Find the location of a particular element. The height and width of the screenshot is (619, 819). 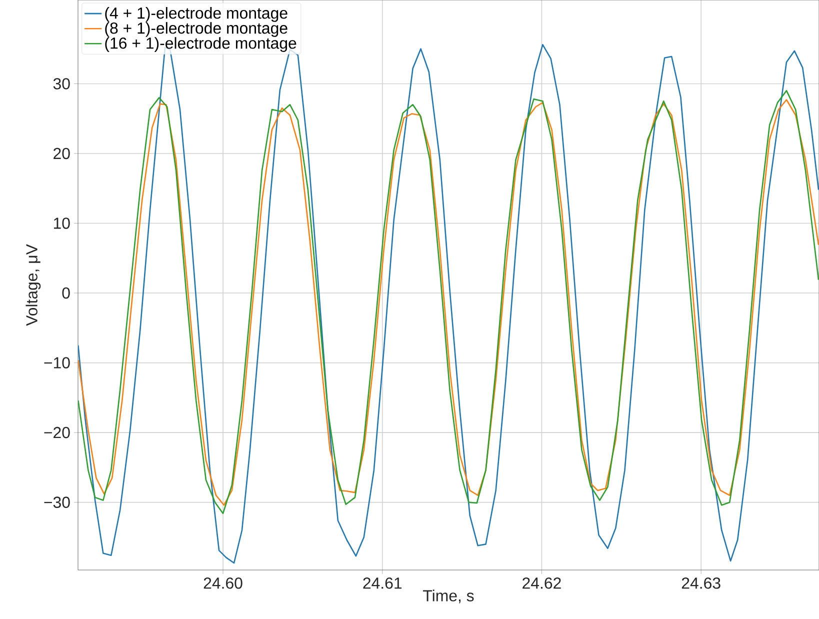

x-tick-label: 24.62 is located at coordinates (541, 583).